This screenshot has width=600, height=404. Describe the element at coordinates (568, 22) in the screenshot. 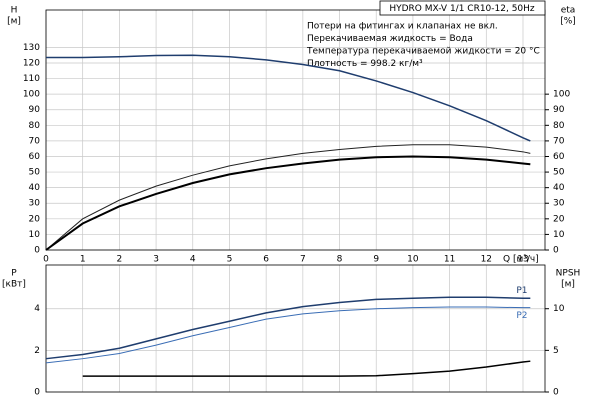

I see `y2-axis-title: [%]` at that location.